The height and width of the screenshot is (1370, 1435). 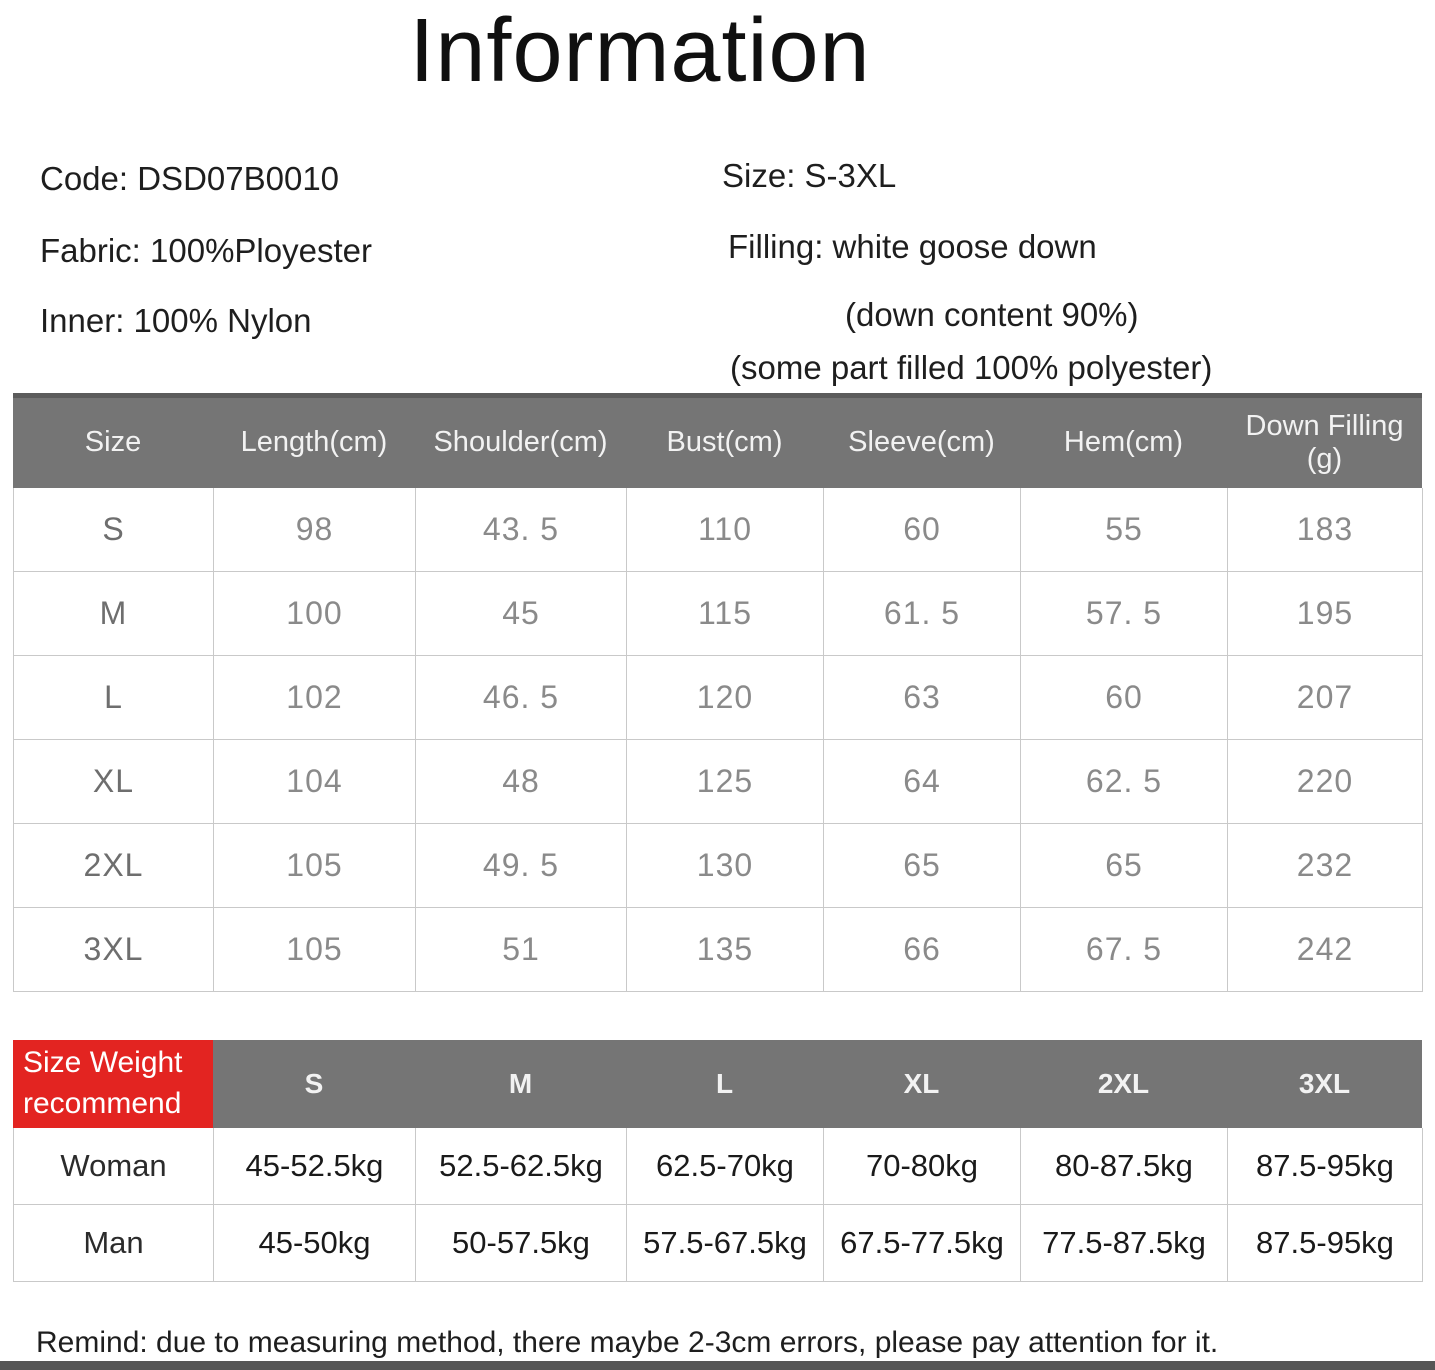 What do you see at coordinates (1325, 530) in the screenshot?
I see `size-table-cell: 183` at bounding box center [1325, 530].